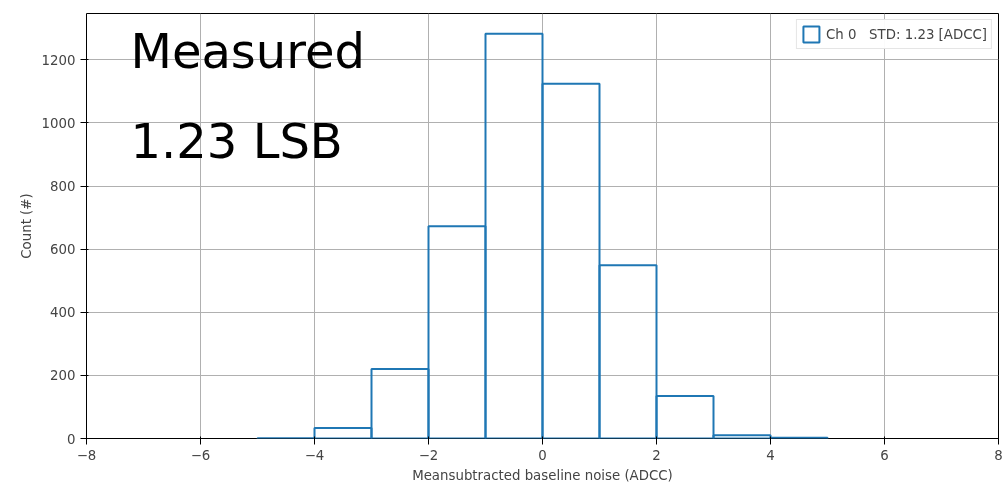 Image resolution: width=1008 pixels, height=485 pixels. I want to click on x-tick-label: 2, so click(656, 455).